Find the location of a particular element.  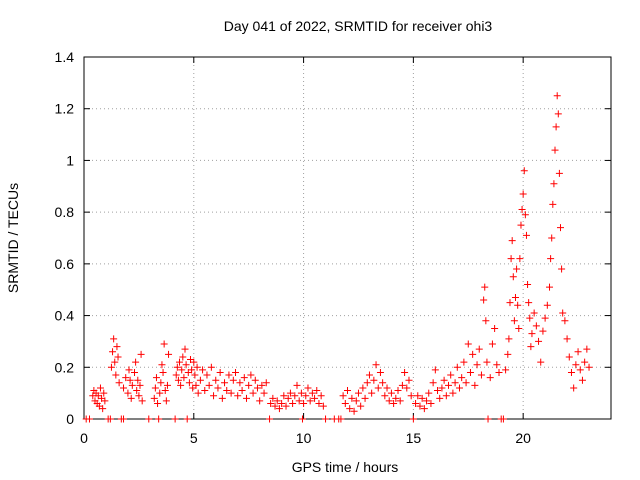

y-tick-label: 0.6 is located at coordinates (65, 264).